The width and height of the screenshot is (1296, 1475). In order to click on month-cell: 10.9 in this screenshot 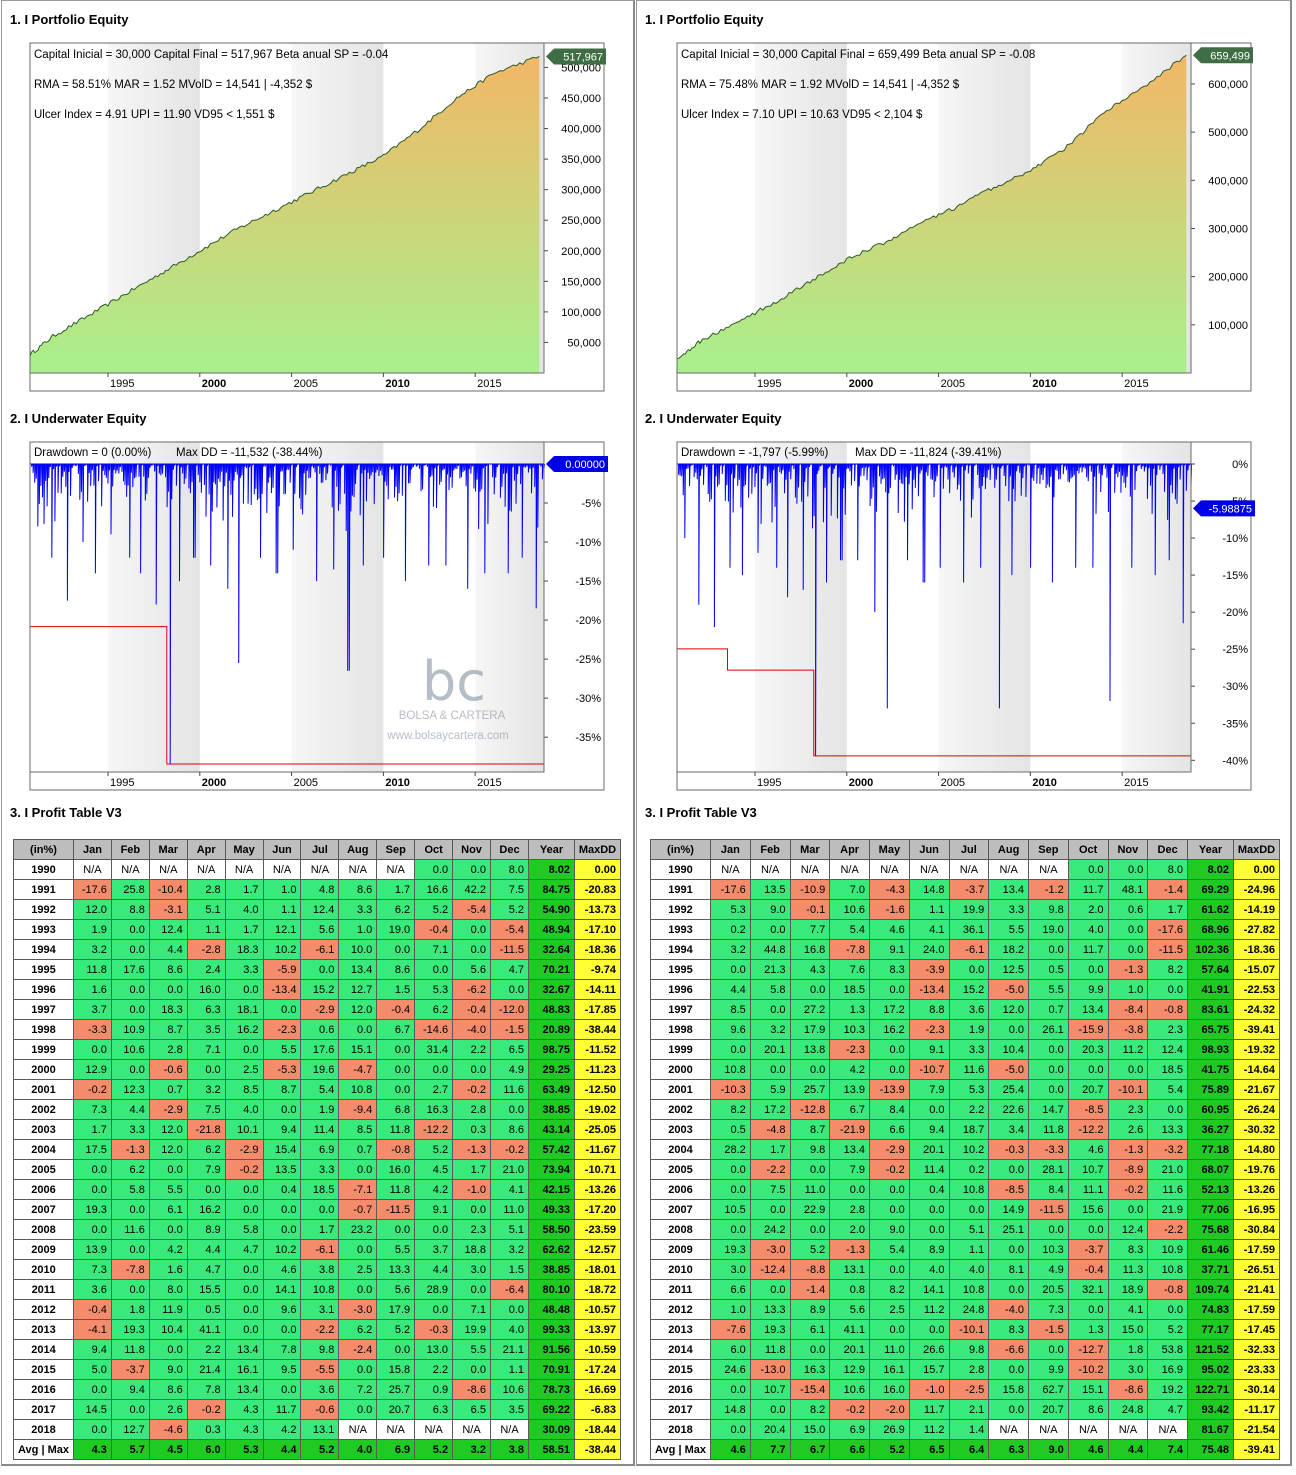, I will do `click(130, 1029)`.